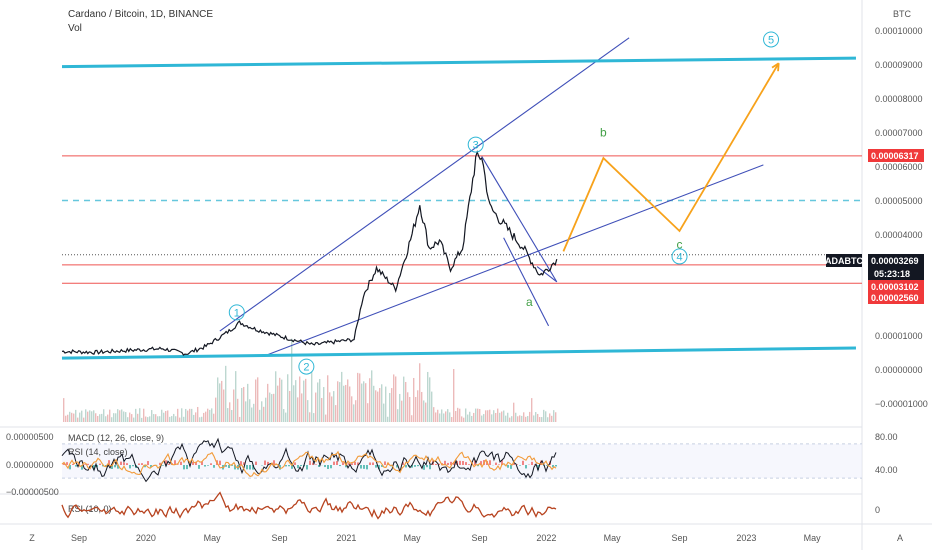 This screenshot has width=932, height=555. What do you see at coordinates (529, 302) in the screenshot?
I see `wave-letter: a` at bounding box center [529, 302].